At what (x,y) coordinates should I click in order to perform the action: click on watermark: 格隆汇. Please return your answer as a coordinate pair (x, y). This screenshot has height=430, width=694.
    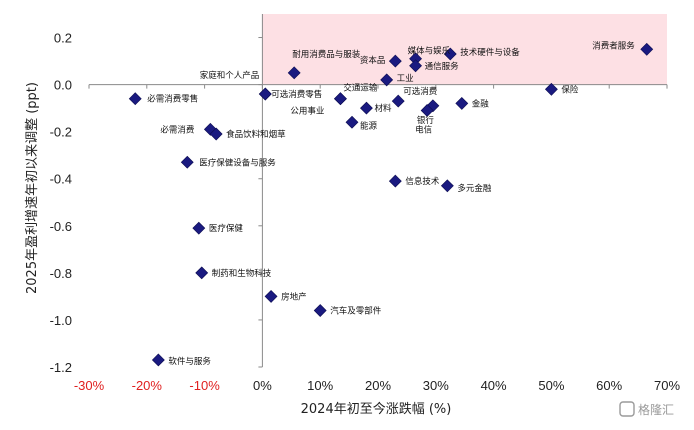
    Looking at the image, I should click on (646, 409).